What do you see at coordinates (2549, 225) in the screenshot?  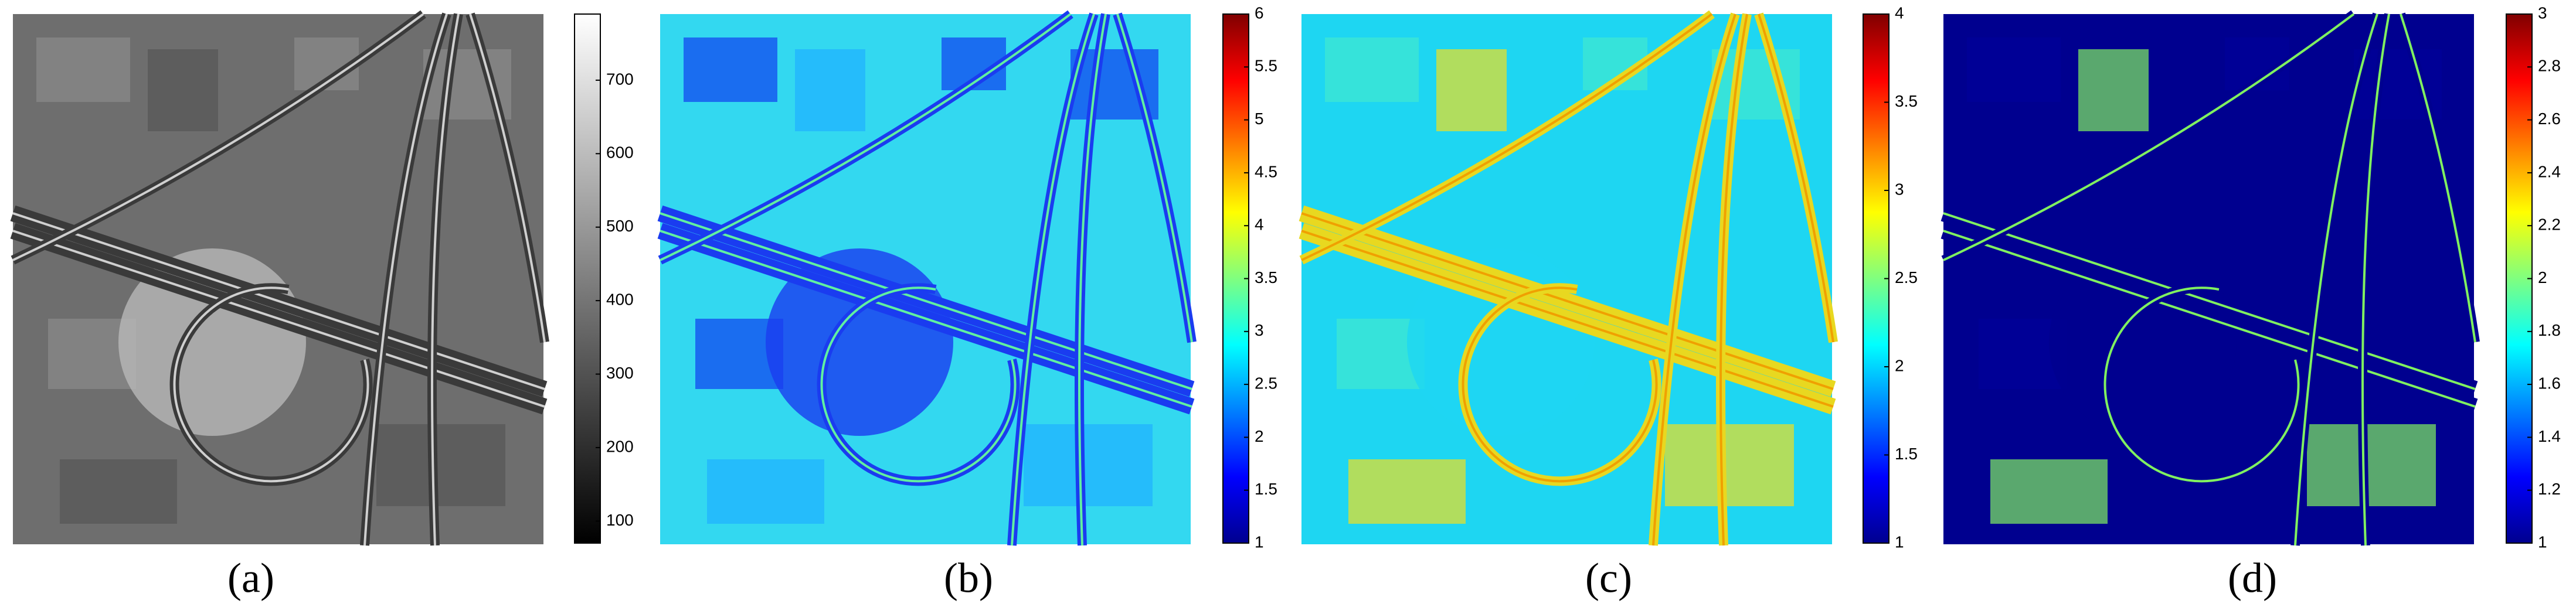 I see `colorbar-tick-label: 2.2` at bounding box center [2549, 225].